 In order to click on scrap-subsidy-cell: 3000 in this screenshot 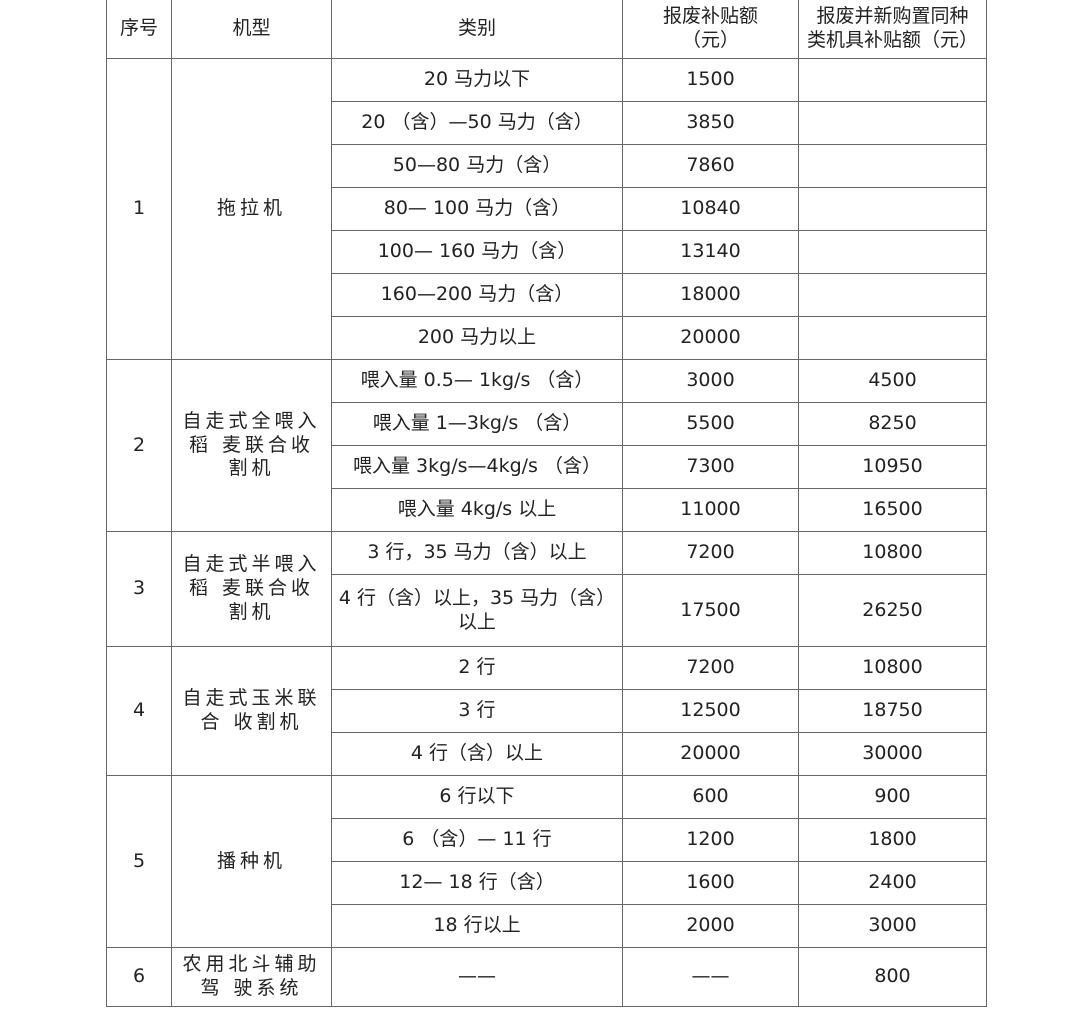, I will do `click(710, 381)`.